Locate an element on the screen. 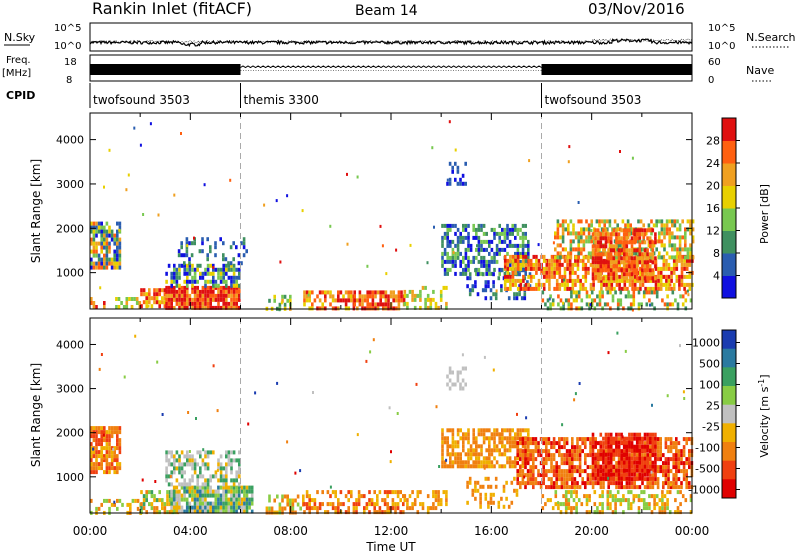  velocity-cell-1967 is located at coordinates (582, 504).